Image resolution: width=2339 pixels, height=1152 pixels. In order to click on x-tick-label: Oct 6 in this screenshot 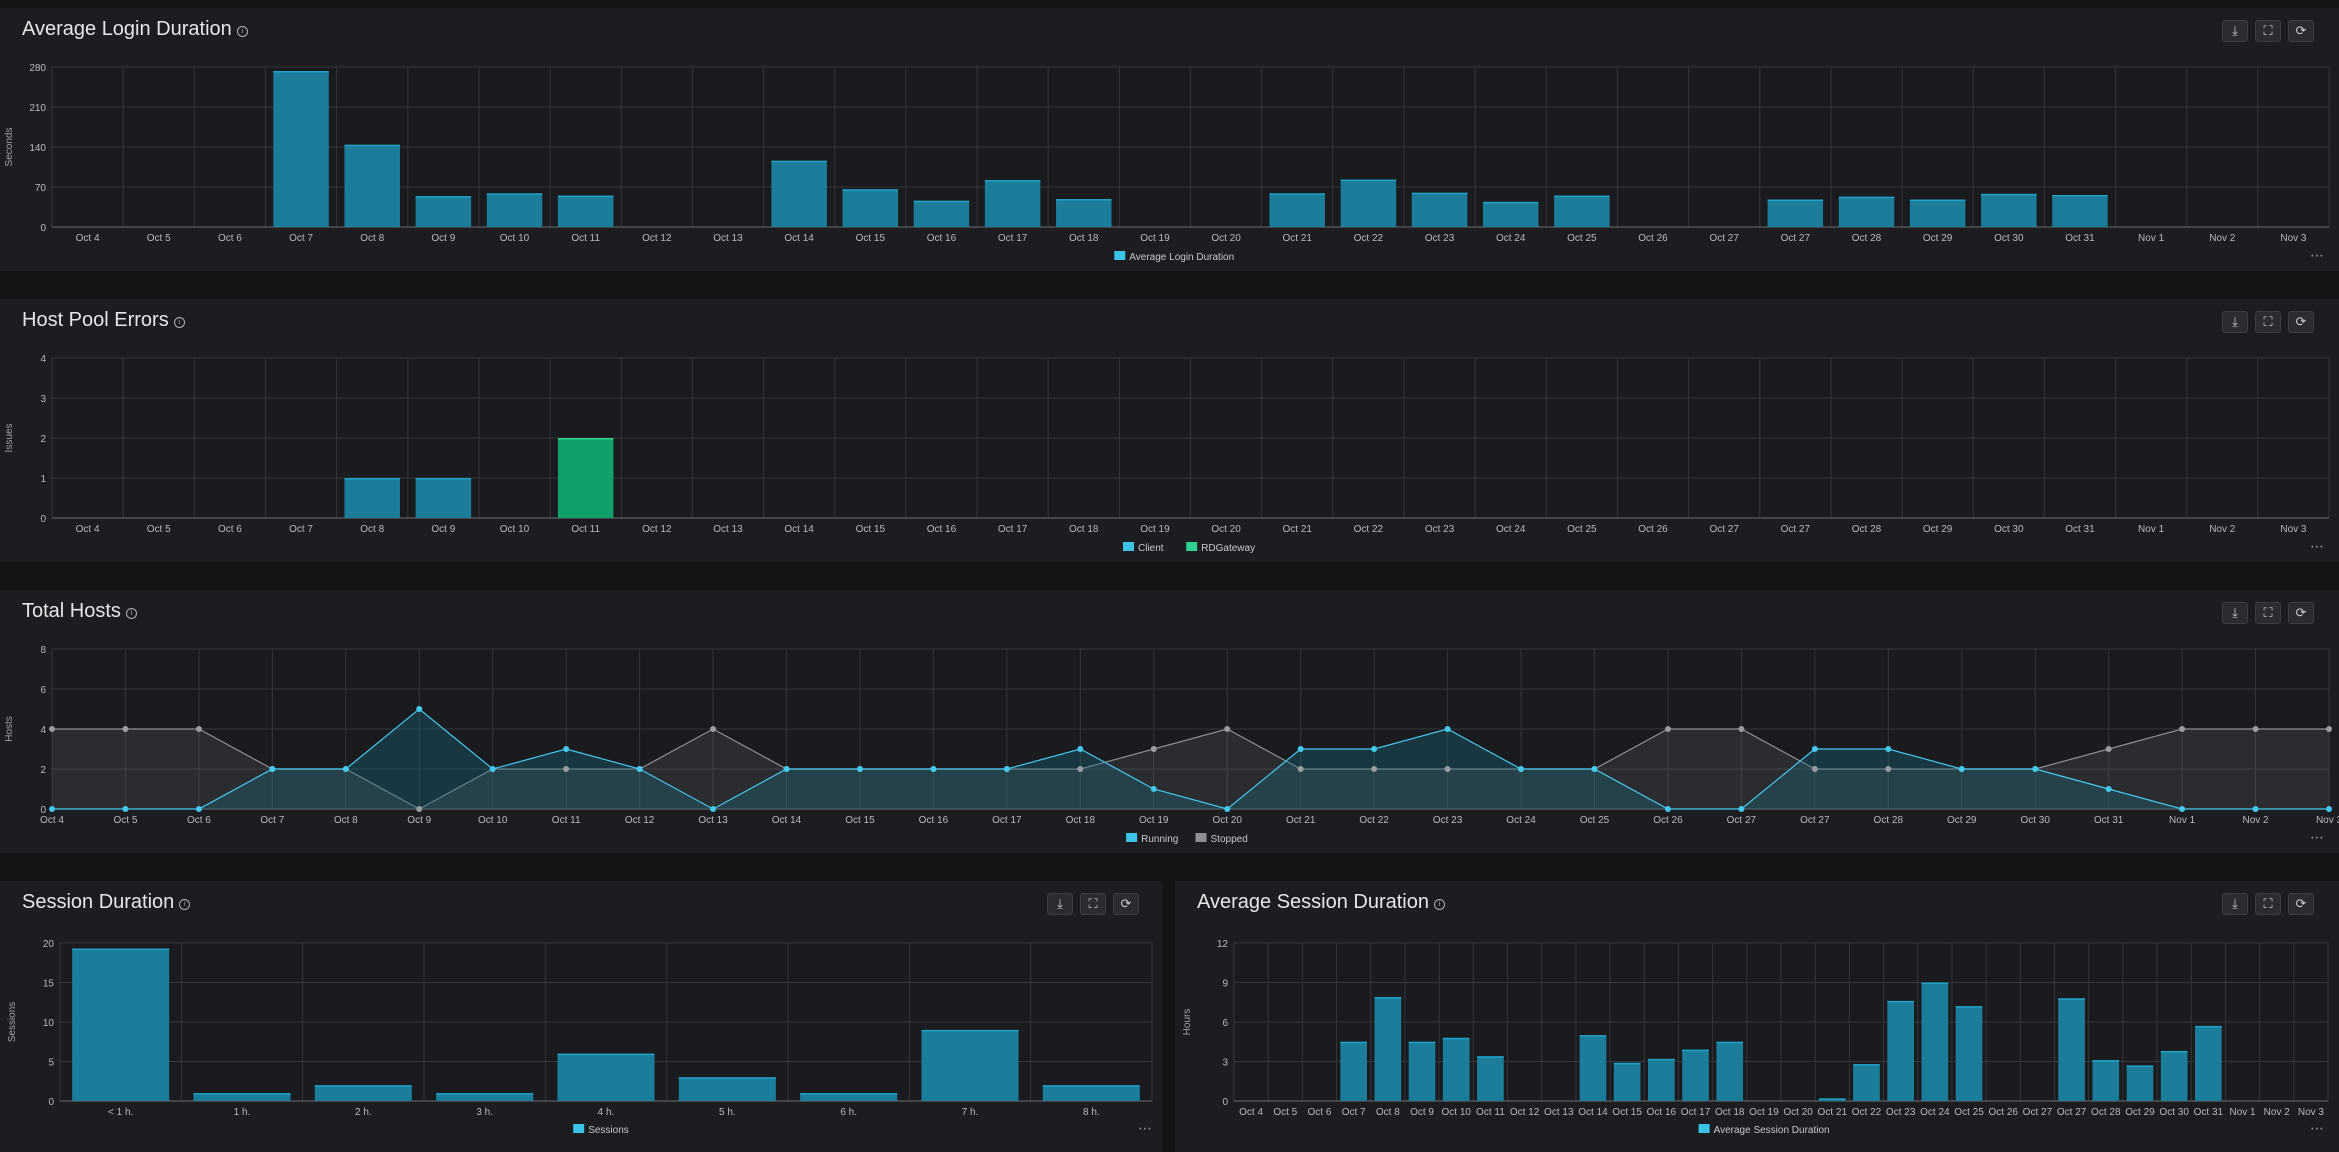, I will do `click(230, 529)`.